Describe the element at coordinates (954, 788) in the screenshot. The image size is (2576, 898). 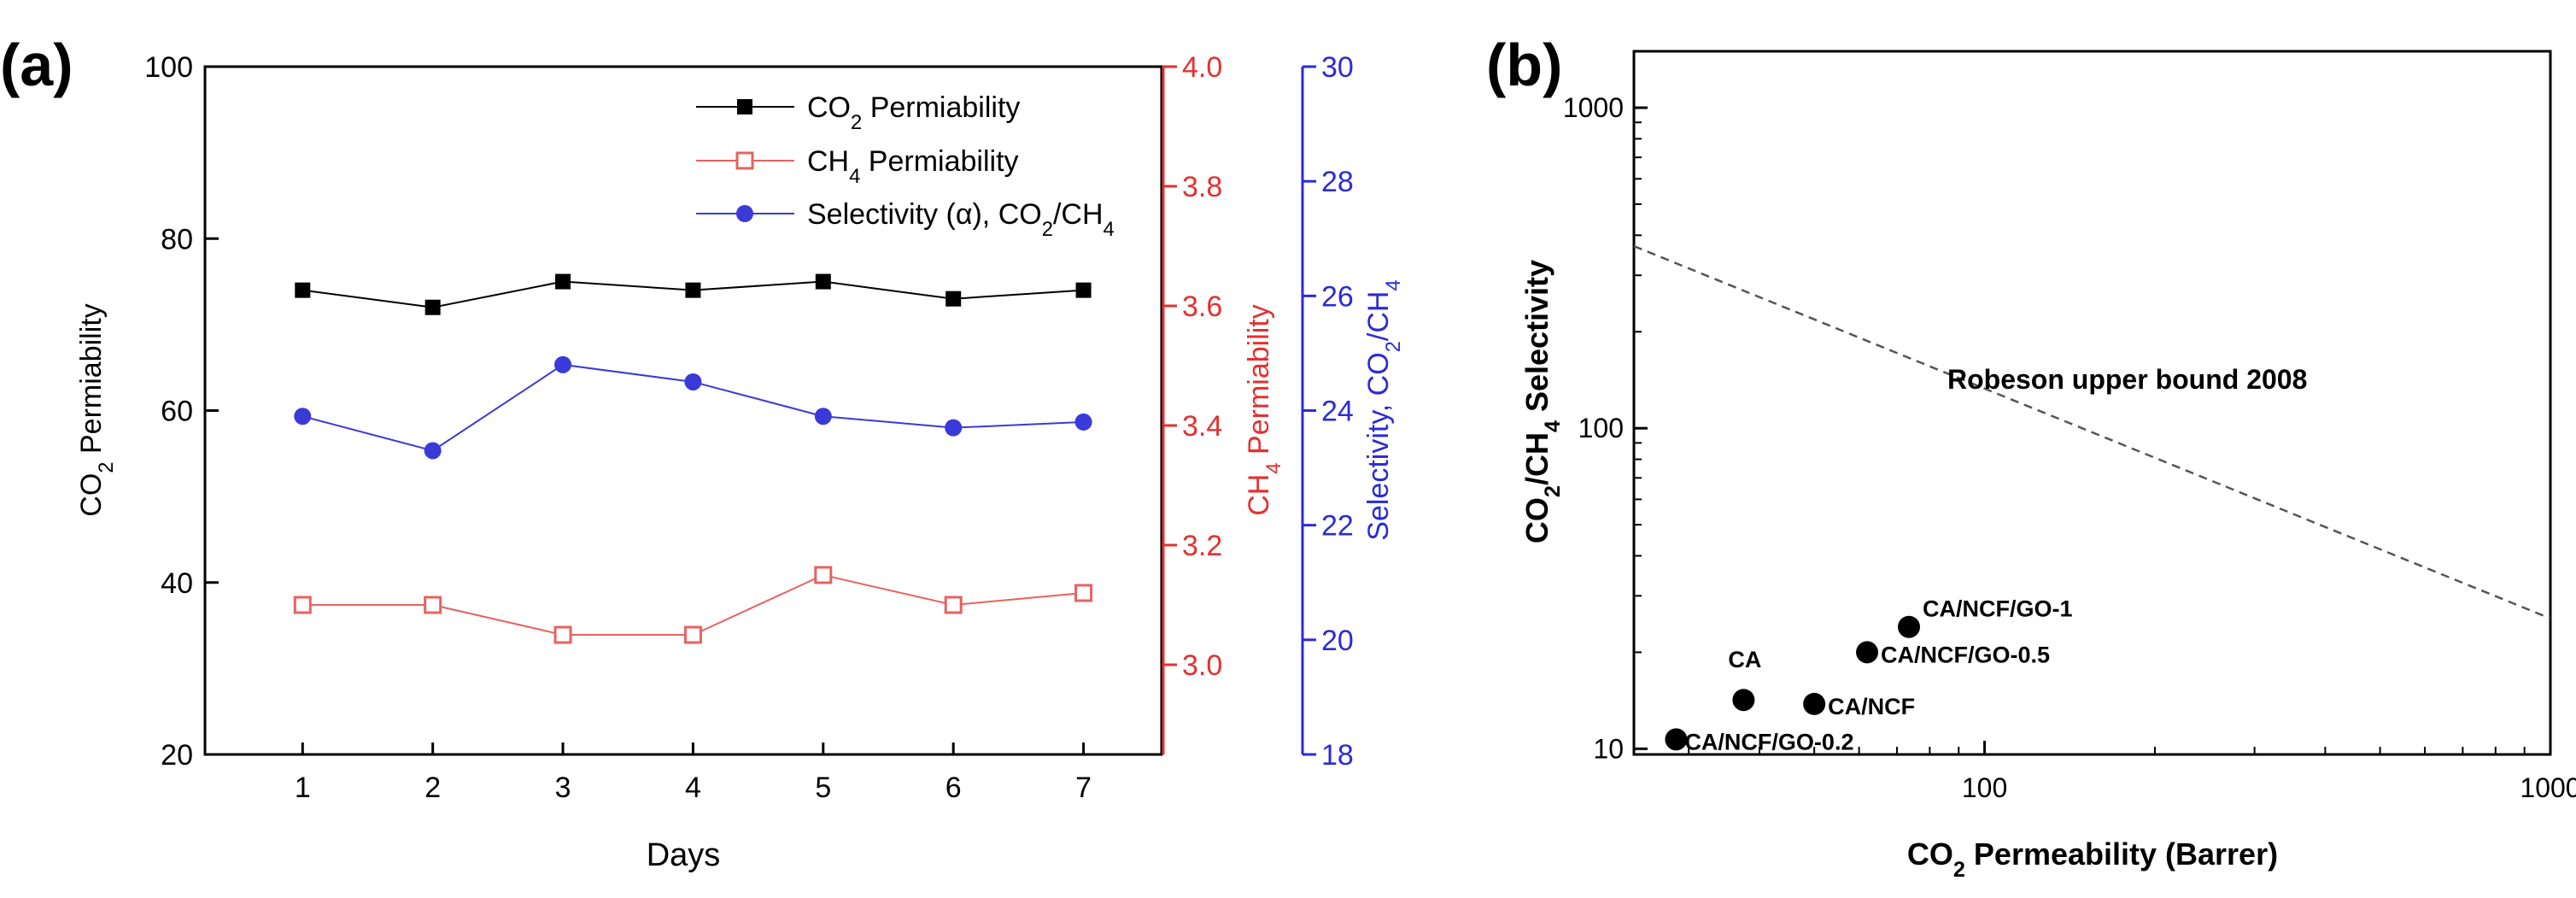
I see `x-tick-label: 6` at that location.